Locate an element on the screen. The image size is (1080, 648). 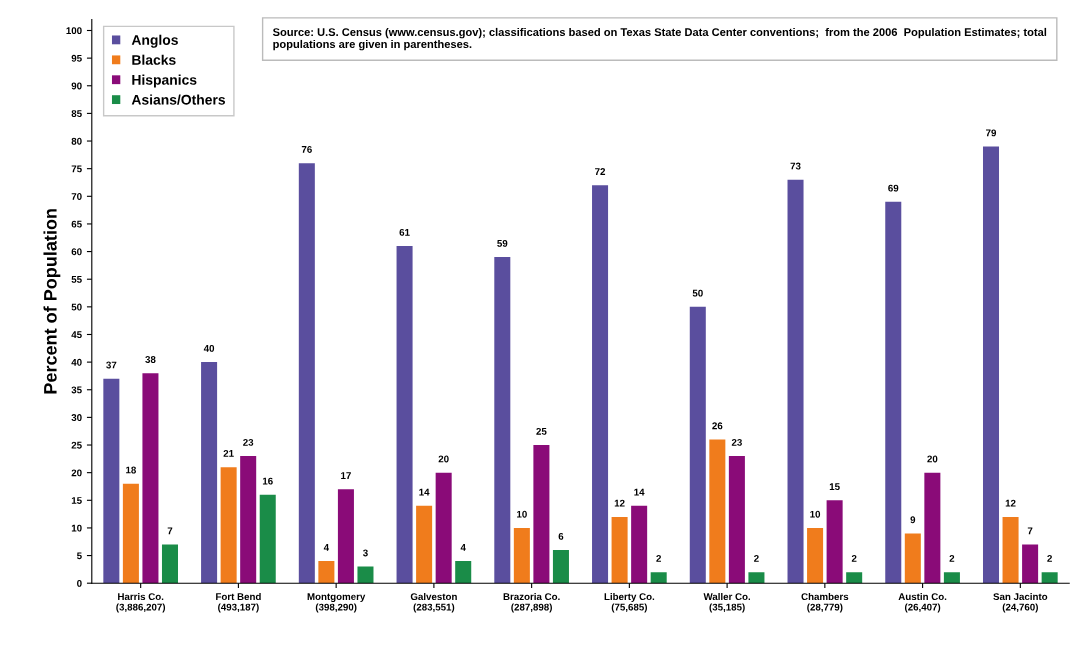
data-label: 21 is located at coordinates (228, 453).